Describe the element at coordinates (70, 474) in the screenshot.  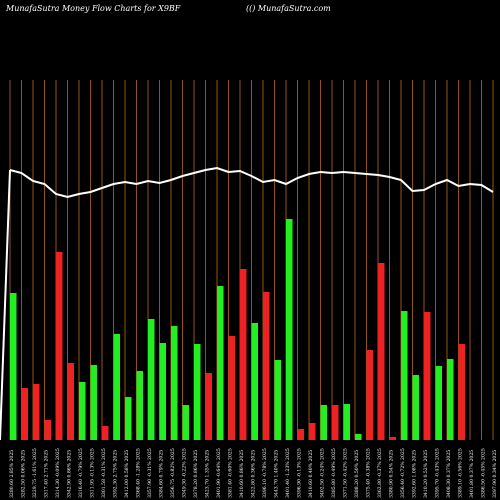
I see `x-tick-label: 3342.90 0.86% 2025` at that location.